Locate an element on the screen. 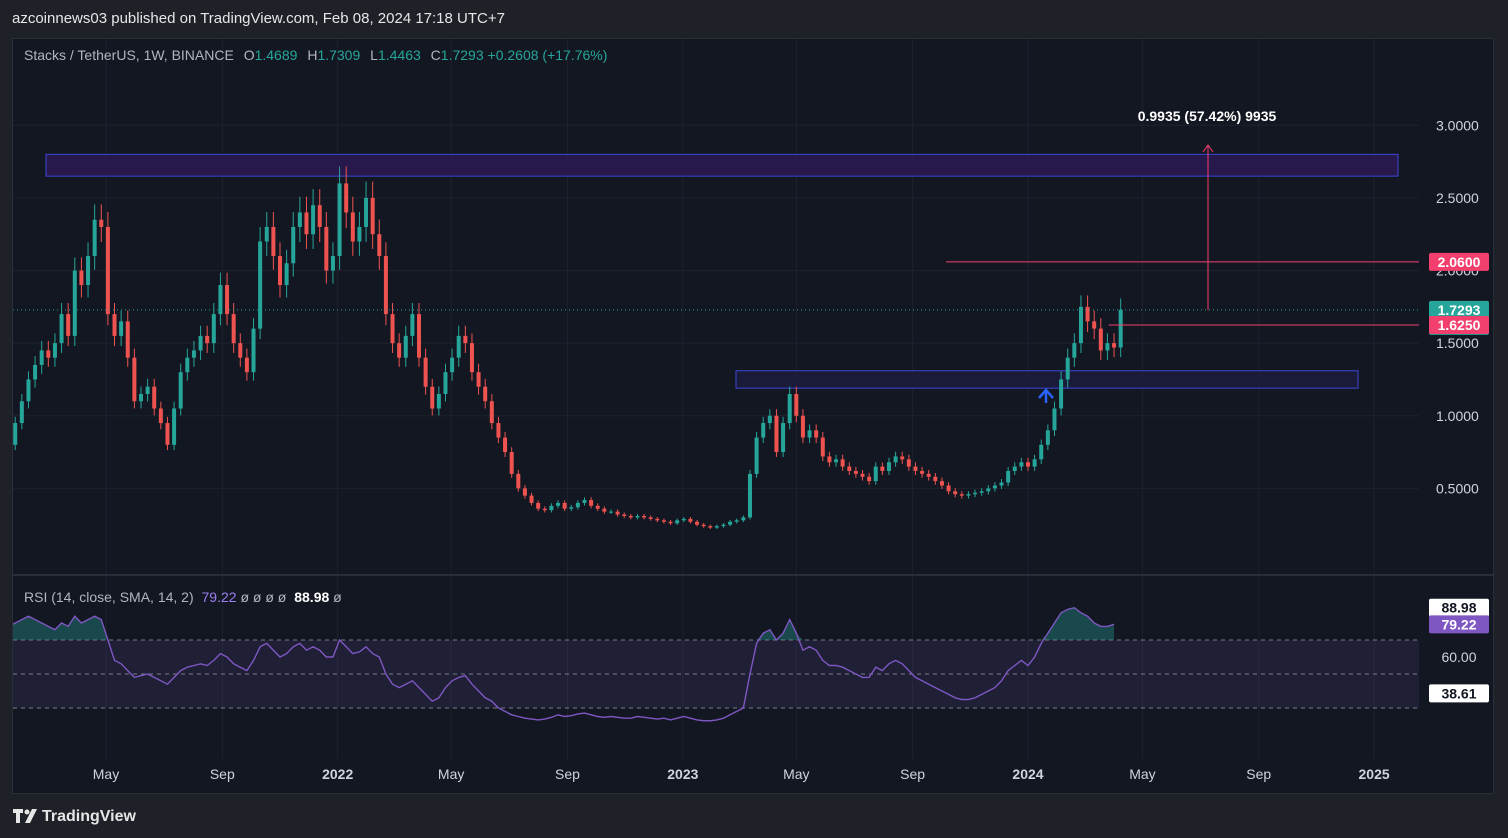 Image resolution: width=1508 pixels, height=838 pixels. time-tick-label: 2025 is located at coordinates (1374, 774).